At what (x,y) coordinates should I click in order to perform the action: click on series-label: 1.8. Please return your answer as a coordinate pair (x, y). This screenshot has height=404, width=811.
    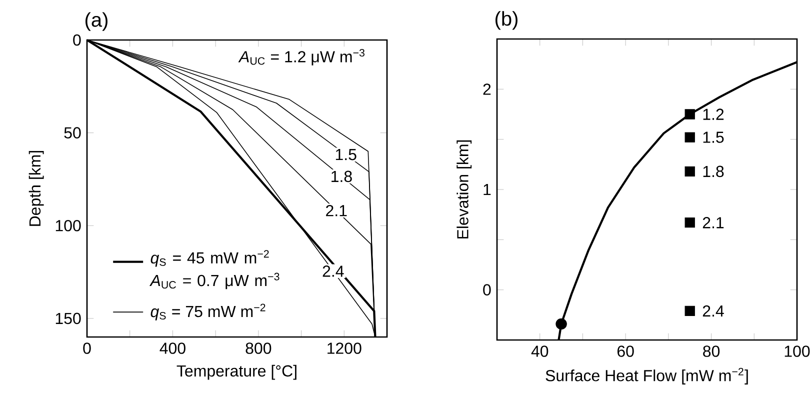
    Looking at the image, I should click on (713, 172).